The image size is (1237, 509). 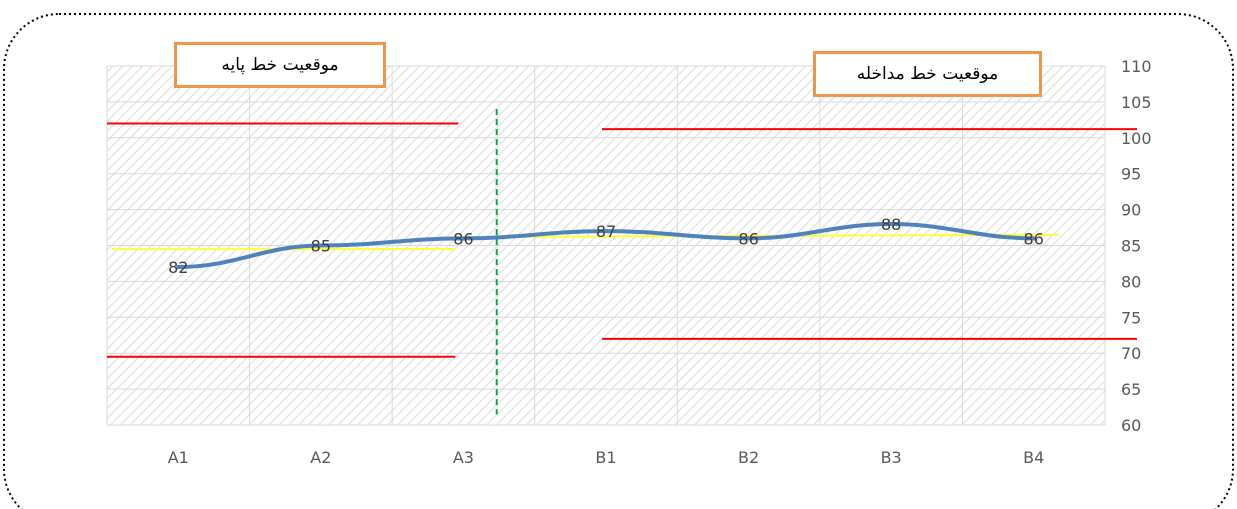 I want to click on data-point-A1, so click(x=178, y=267).